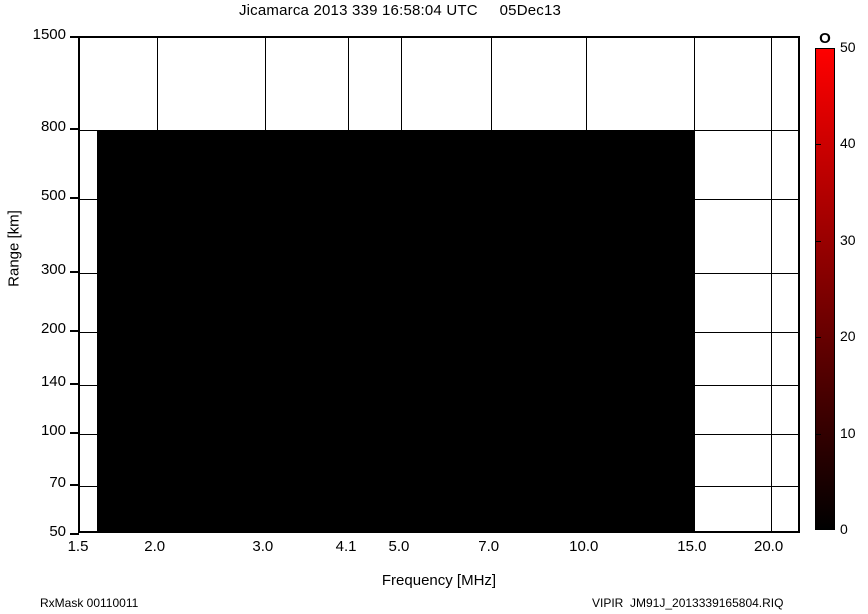 This screenshot has width=868, height=614. Describe the element at coordinates (688, 603) in the screenshot. I see `source-file-label: VIPIR JM91J_2013339165804.RIQ` at that location.